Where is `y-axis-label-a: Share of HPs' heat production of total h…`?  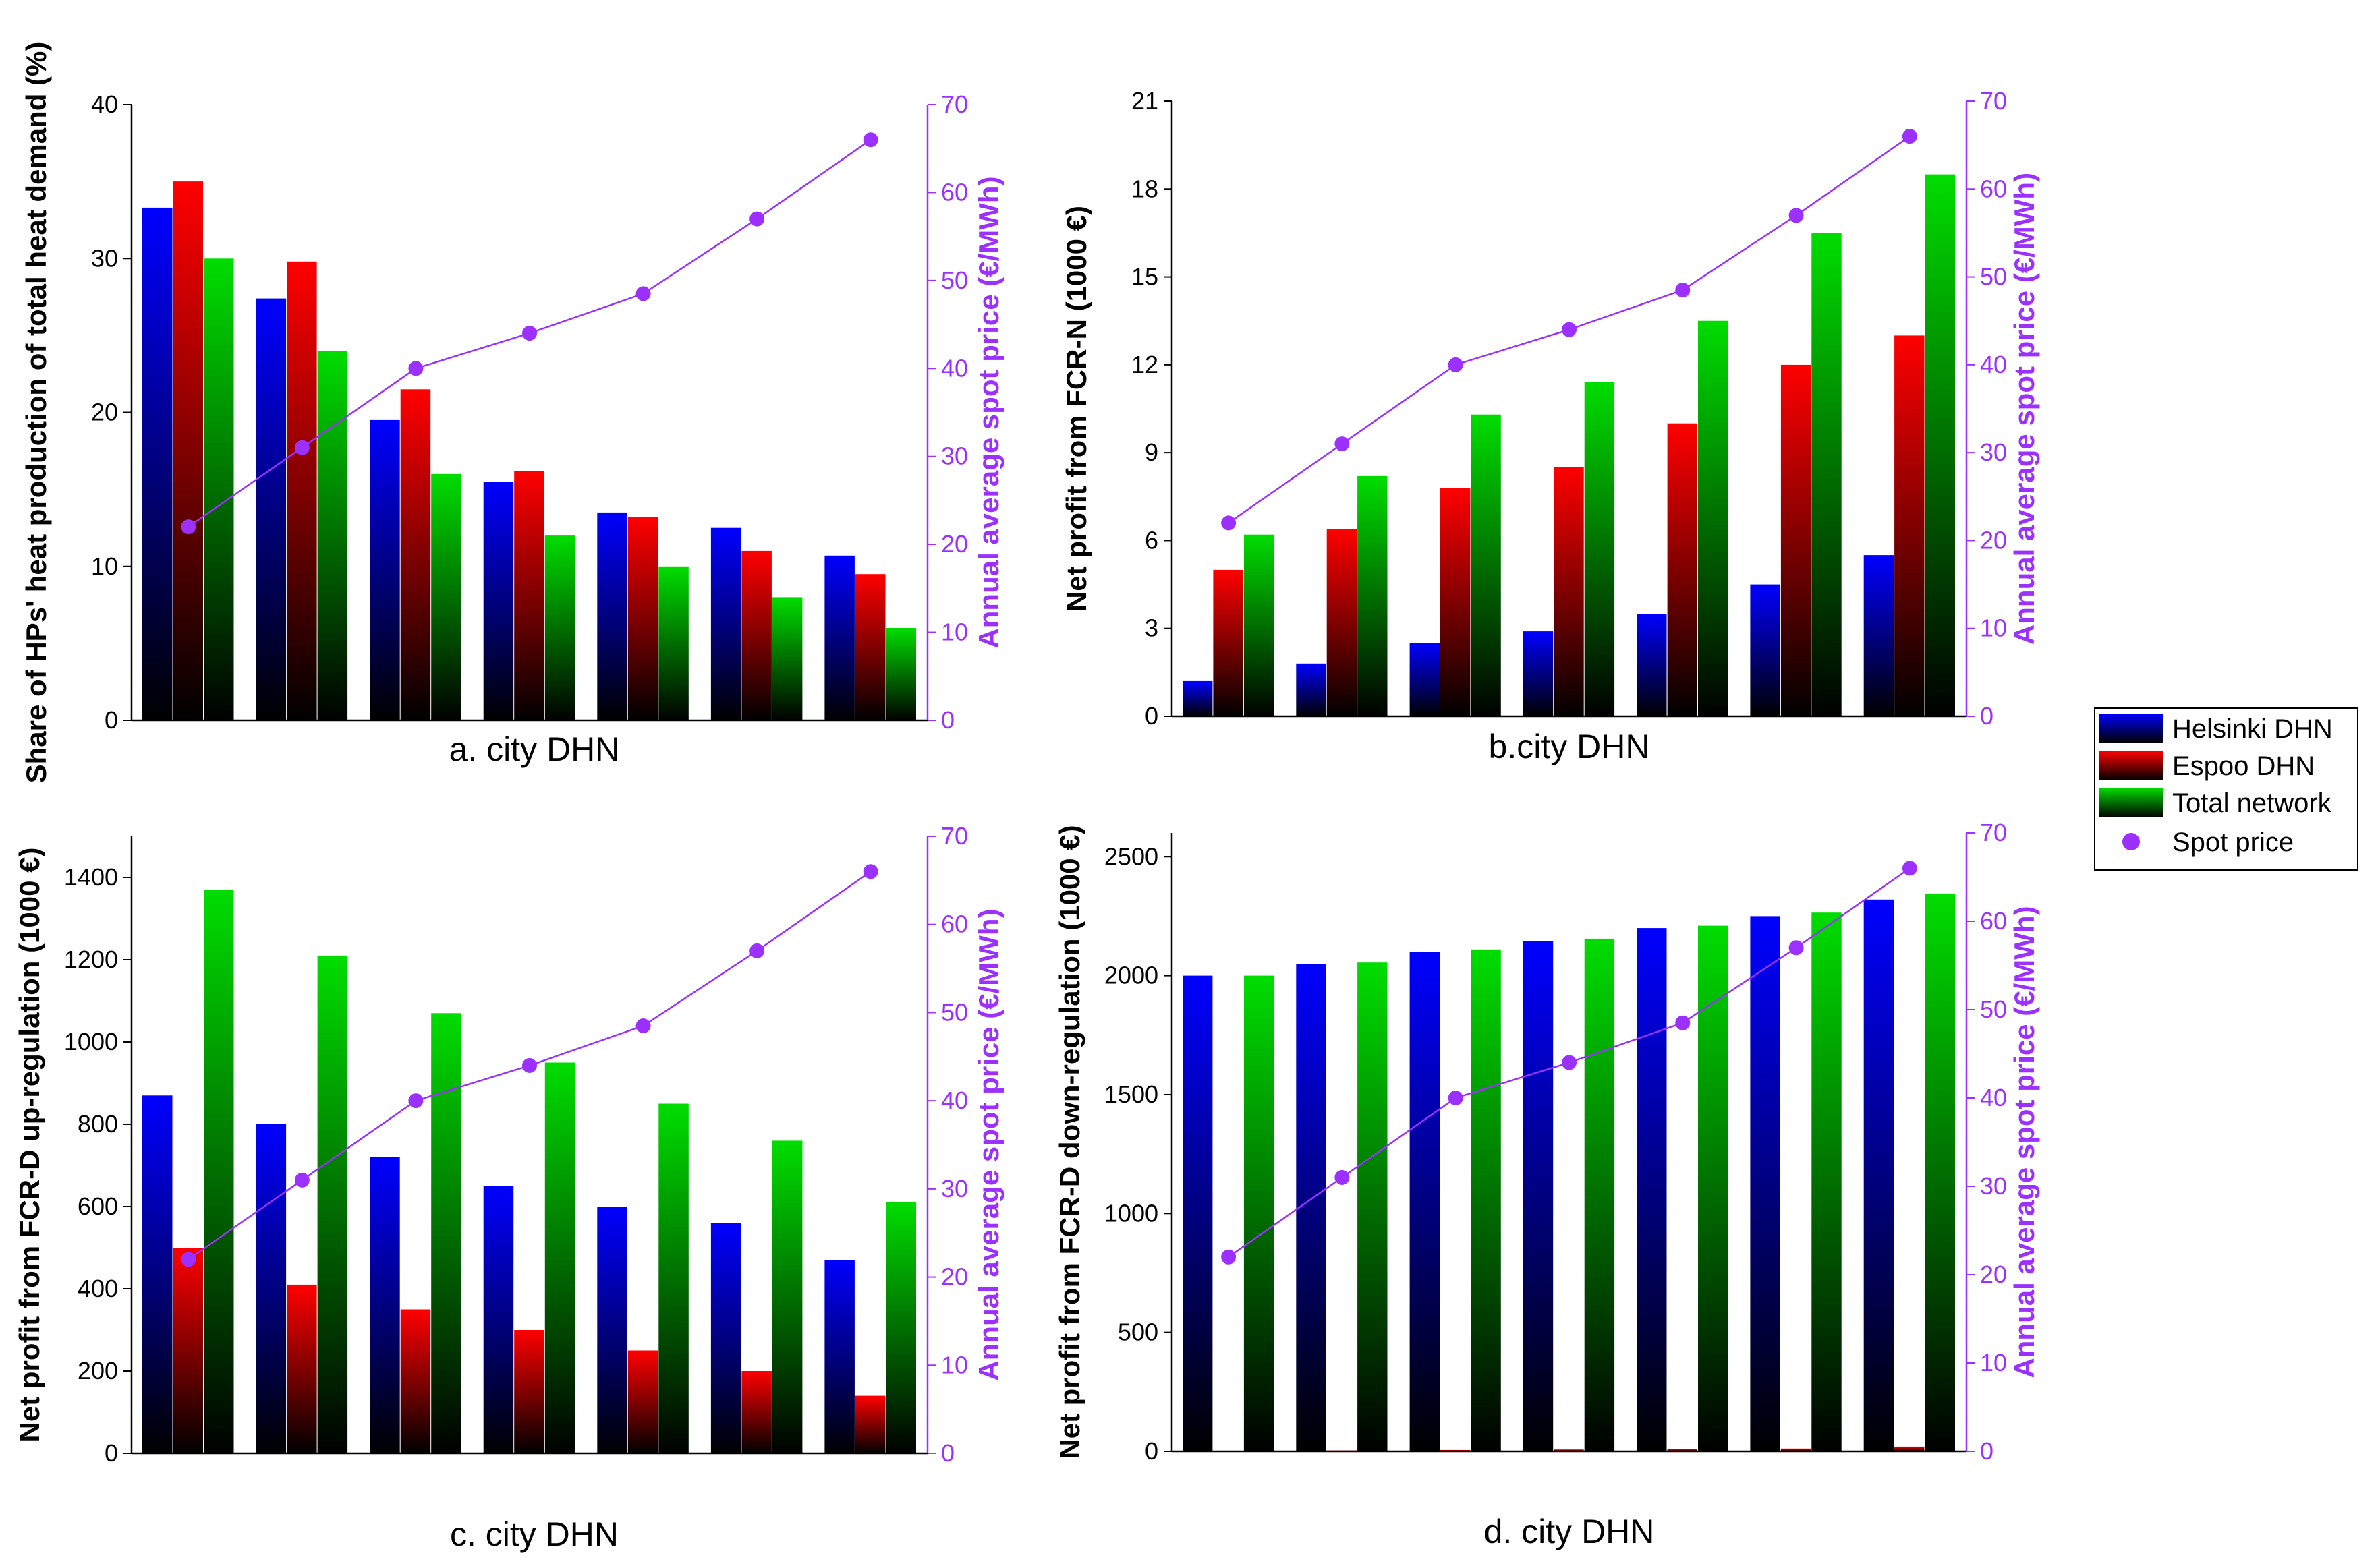 y-axis-label-a: Share of HPs' heat production of total h… is located at coordinates (36, 413).